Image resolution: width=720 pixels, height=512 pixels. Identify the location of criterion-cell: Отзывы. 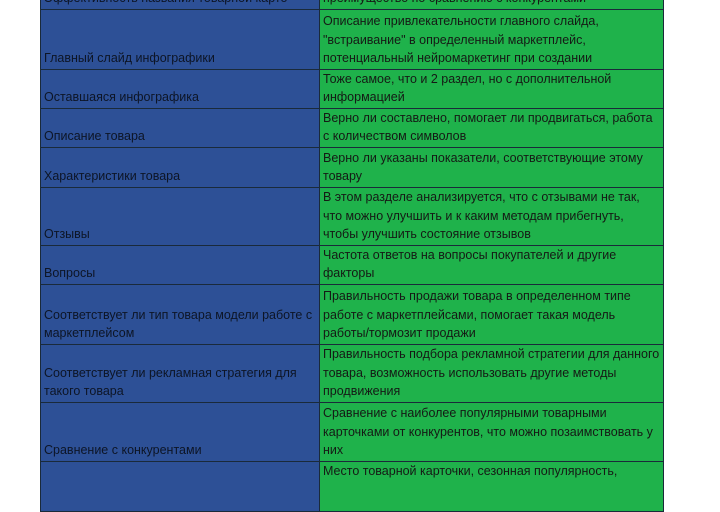
(180, 216).